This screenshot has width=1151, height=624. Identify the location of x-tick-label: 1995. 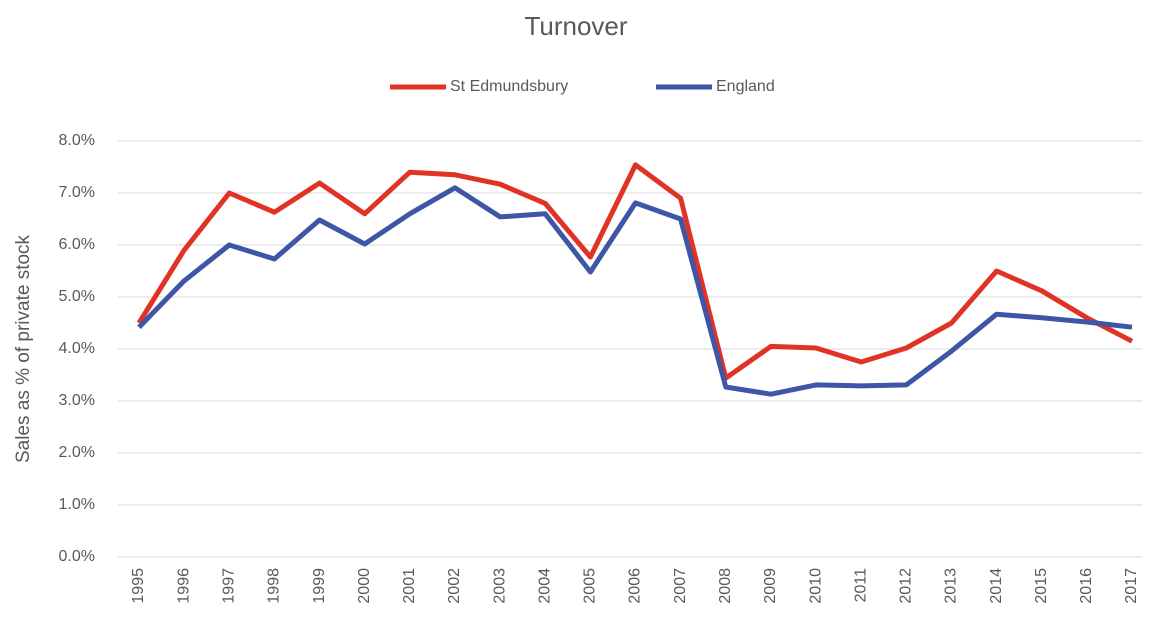
(138, 586).